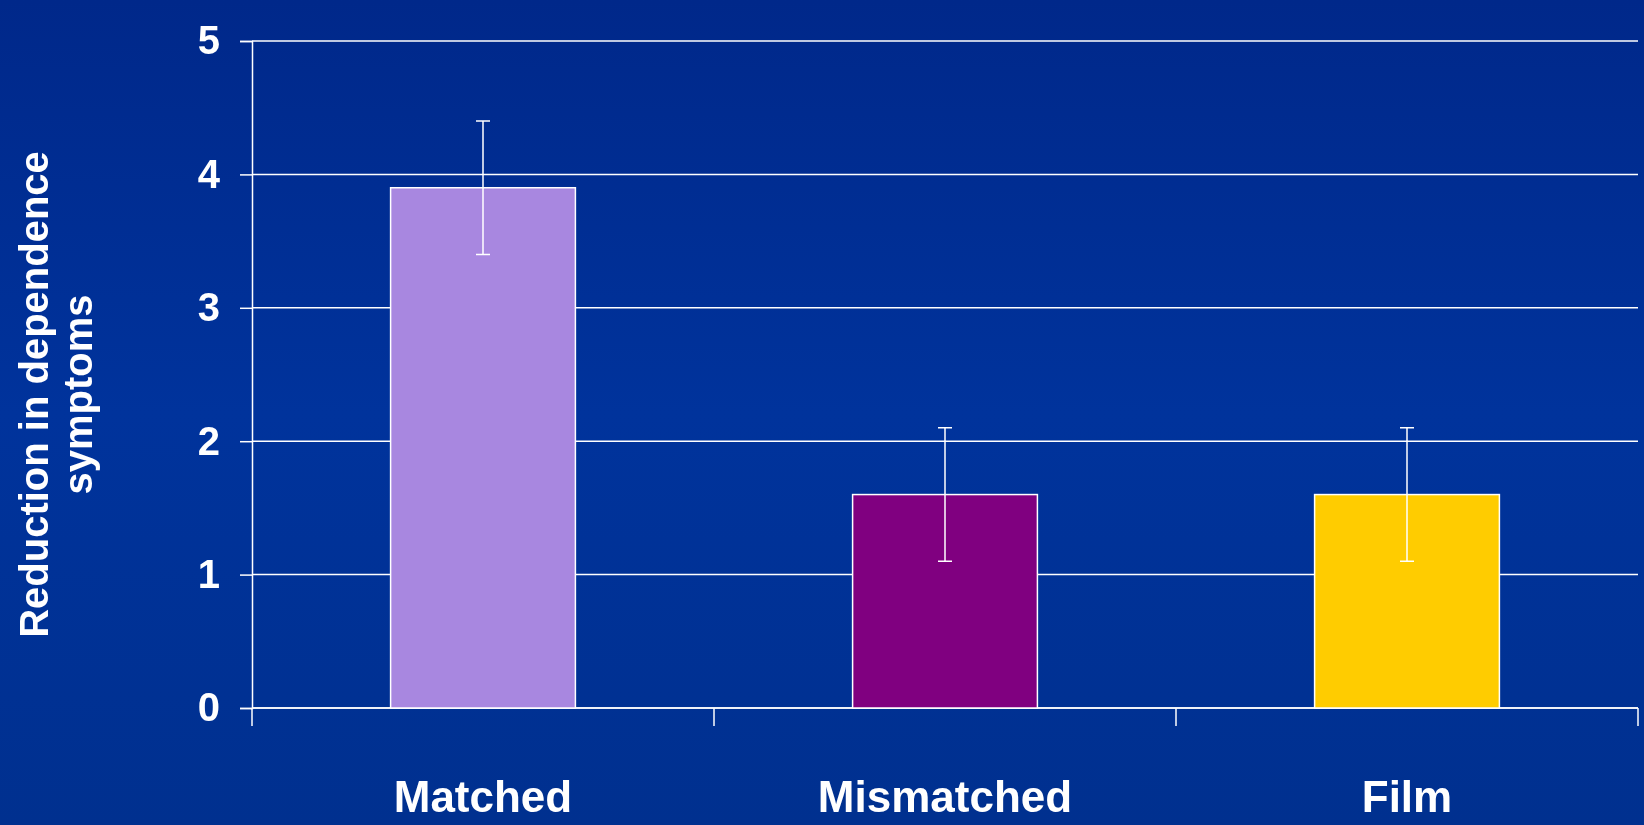 This screenshot has width=1644, height=825. What do you see at coordinates (208, 440) in the screenshot?
I see `y-tick-label: 2` at bounding box center [208, 440].